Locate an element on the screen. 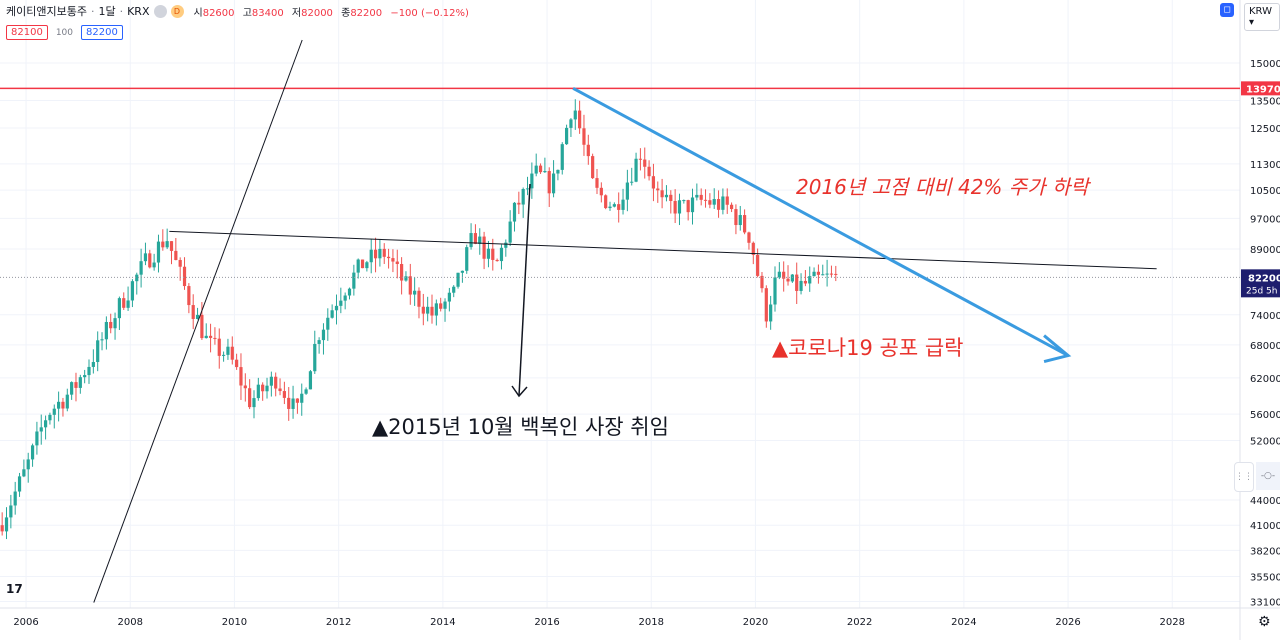 The width and height of the screenshot is (1280, 640). sell-button: 82100 is located at coordinates (27, 32).